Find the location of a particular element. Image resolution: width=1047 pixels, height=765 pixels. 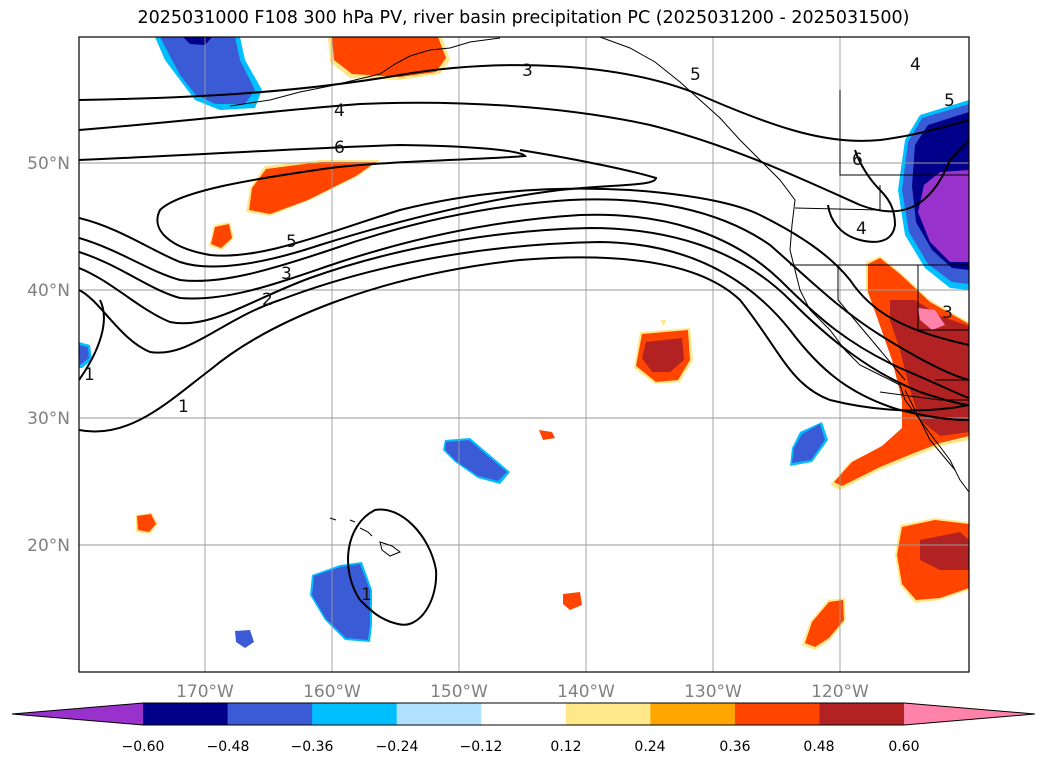

colorbar-tick-label: −0.36 is located at coordinates (312, 747).